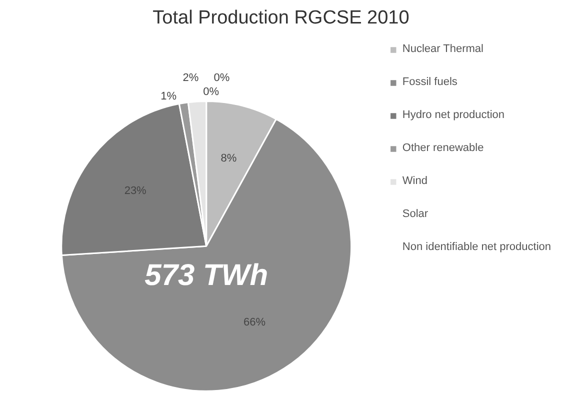  What do you see at coordinates (415, 214) in the screenshot?
I see `category-label: Solar` at bounding box center [415, 214].